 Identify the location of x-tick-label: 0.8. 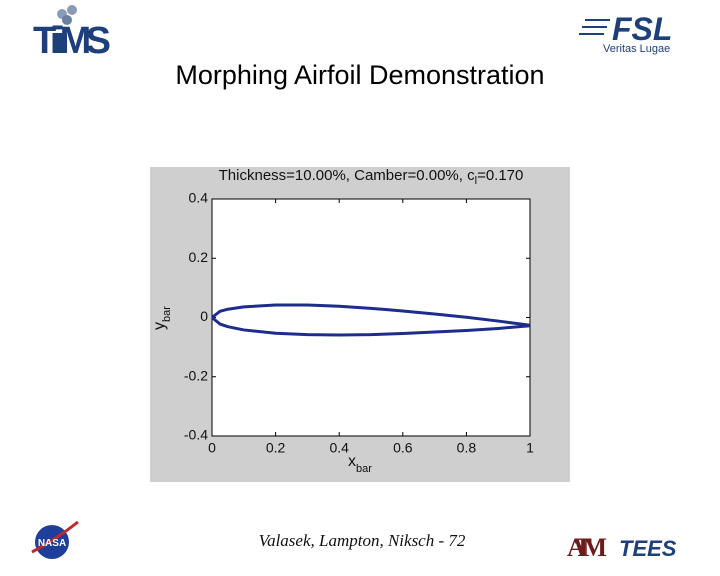
(467, 448).